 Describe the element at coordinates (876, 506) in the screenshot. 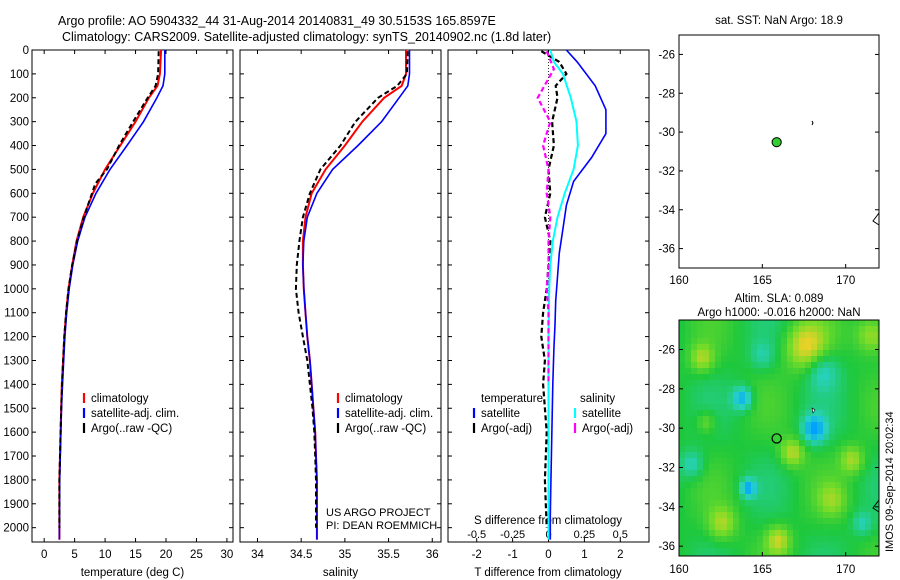

I see `coastline` at that location.